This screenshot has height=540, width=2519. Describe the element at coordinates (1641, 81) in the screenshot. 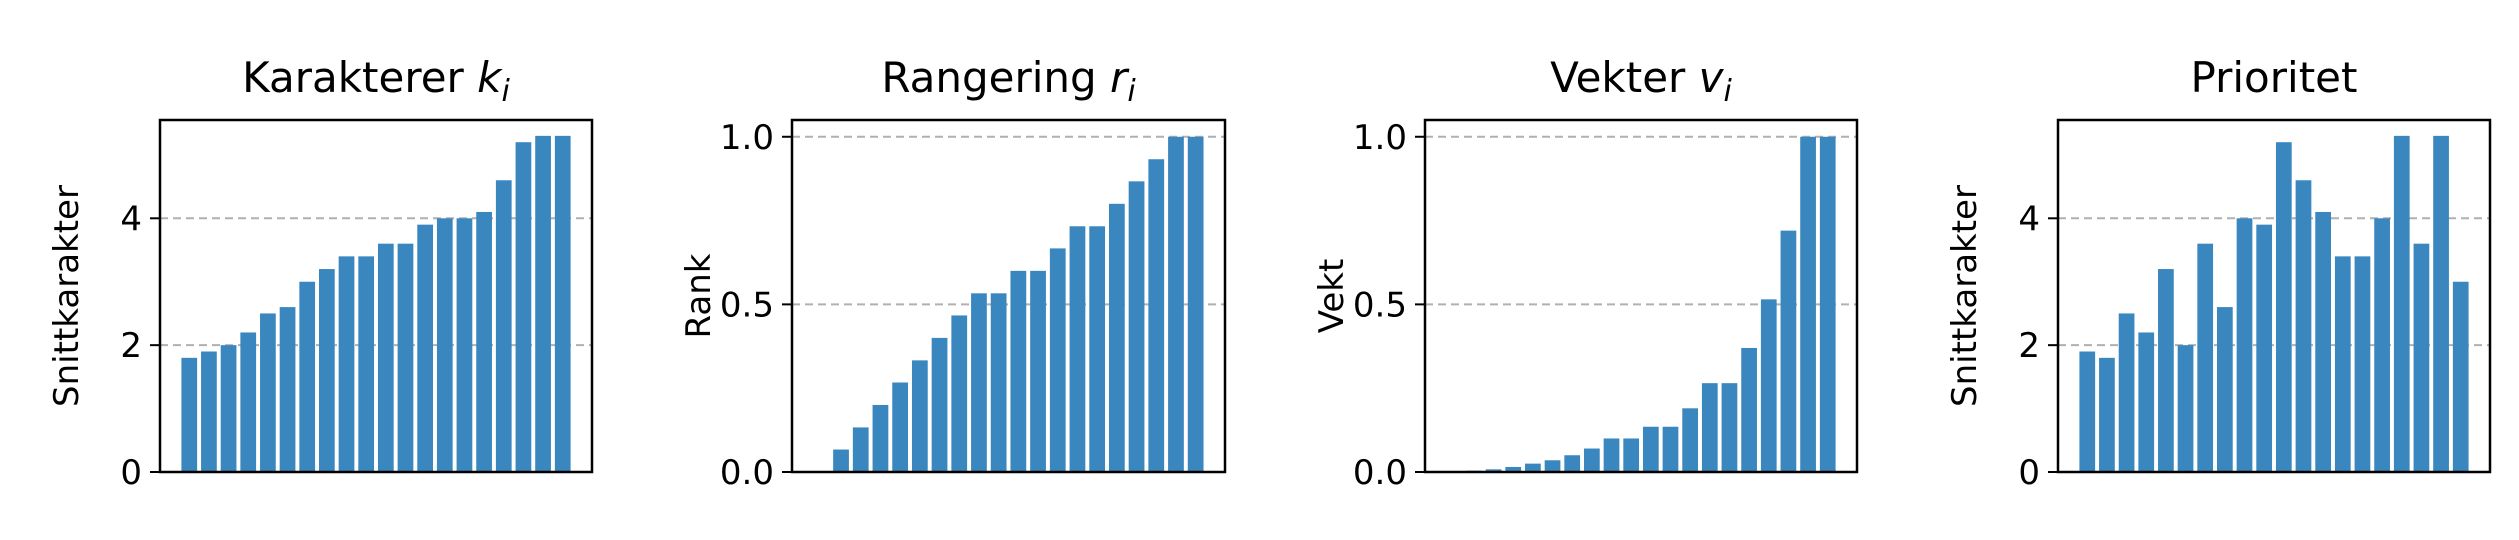

I see `chart-title: Vekter vi` at that location.